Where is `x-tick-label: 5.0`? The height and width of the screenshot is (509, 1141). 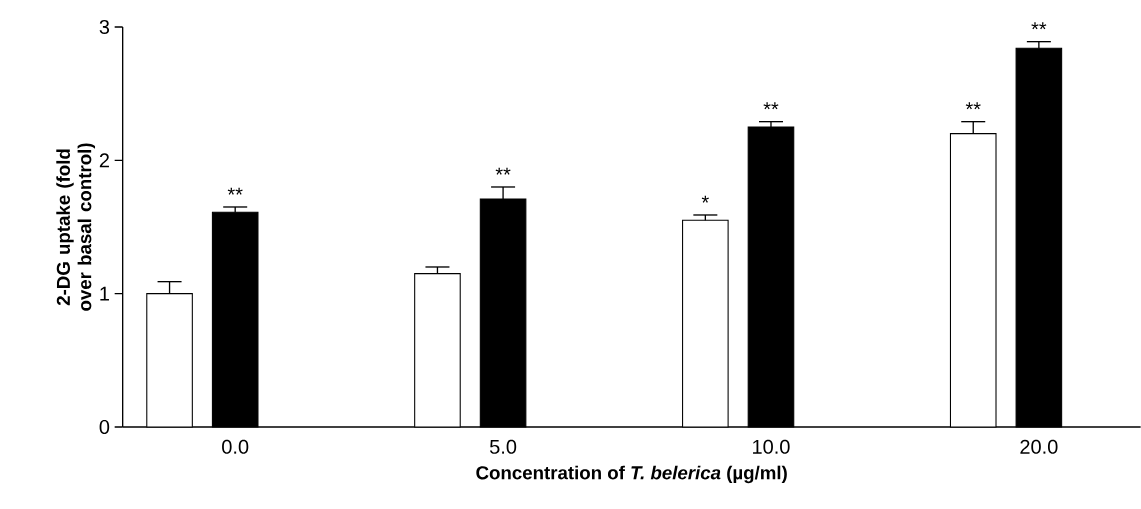
x-tick-label: 5.0 is located at coordinates (503, 446).